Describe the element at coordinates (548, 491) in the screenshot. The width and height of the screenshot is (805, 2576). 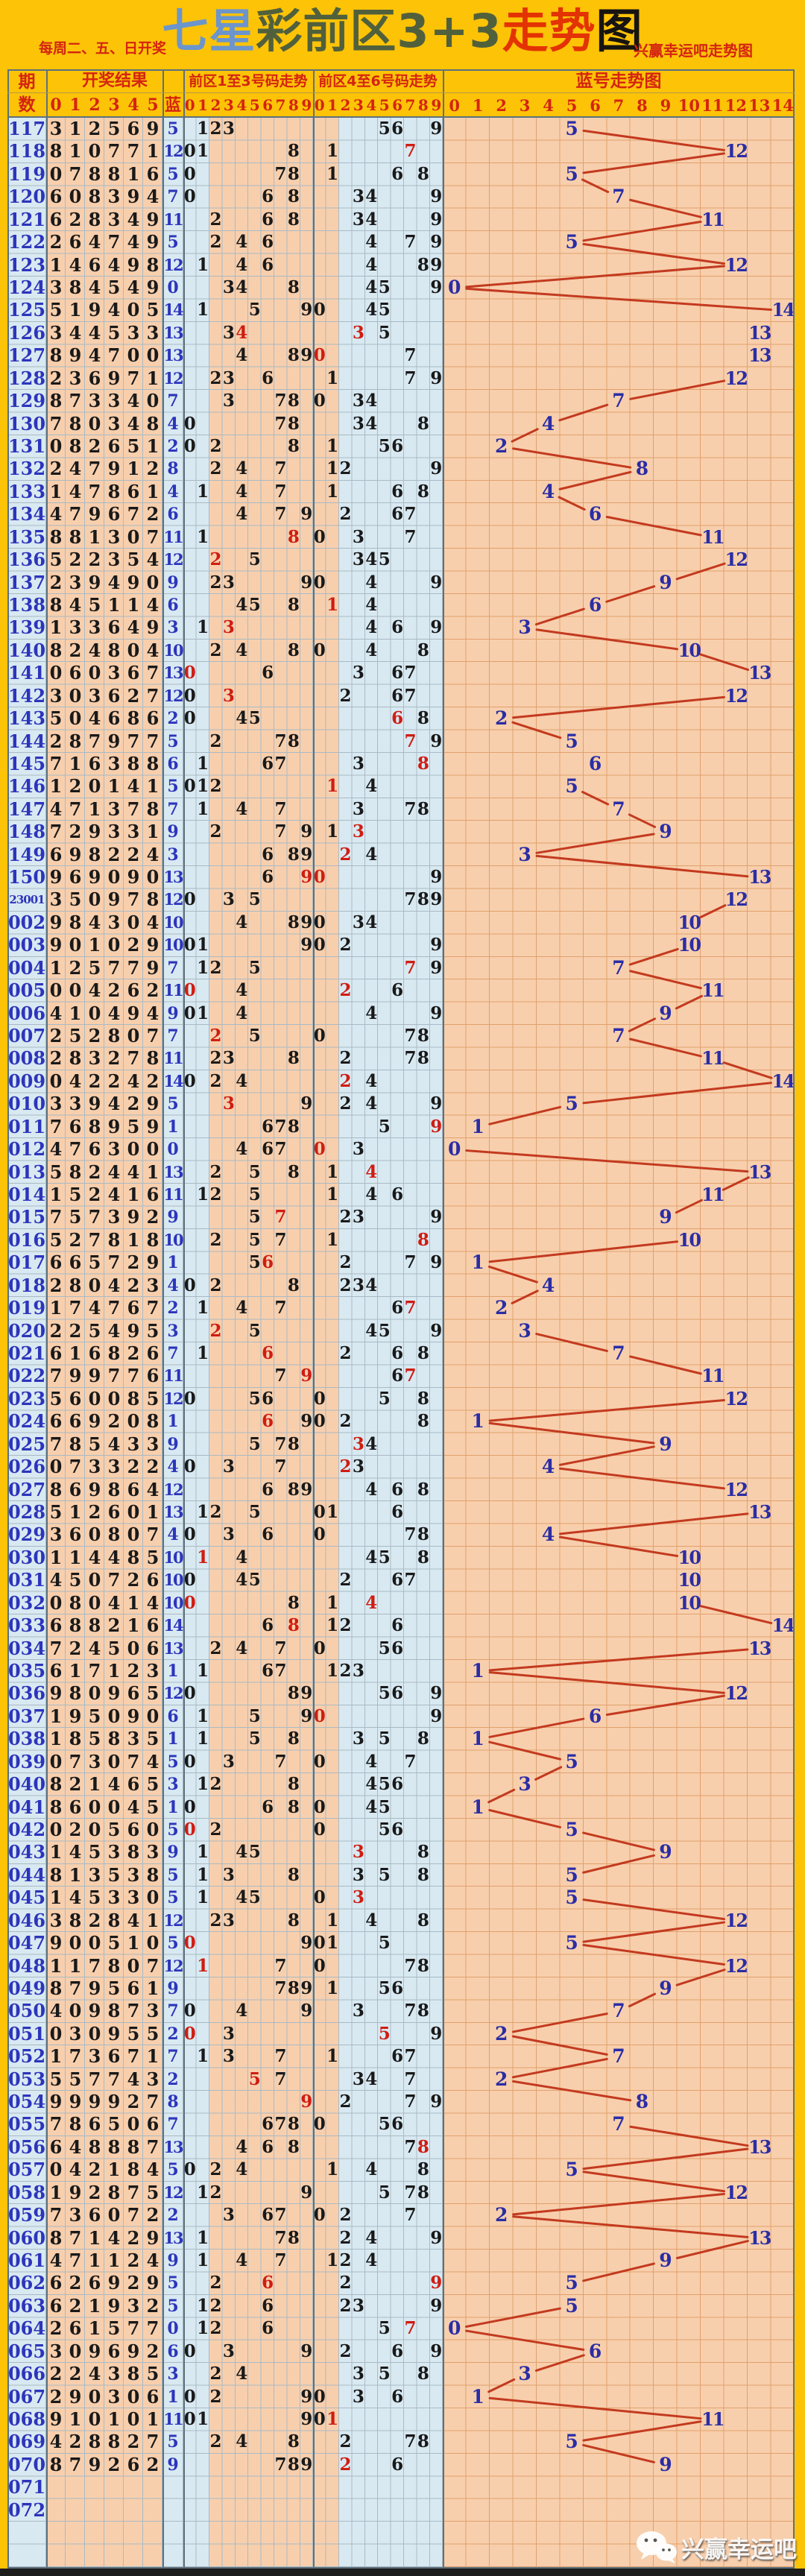
I see `blue-zone-number: 4` at that location.